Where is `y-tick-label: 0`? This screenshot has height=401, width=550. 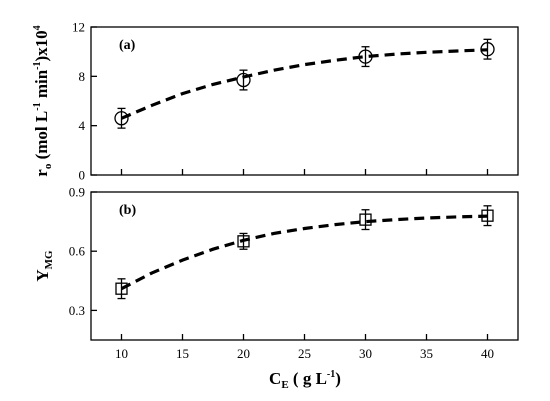 y-tick-label: 0 is located at coordinates (82, 175).